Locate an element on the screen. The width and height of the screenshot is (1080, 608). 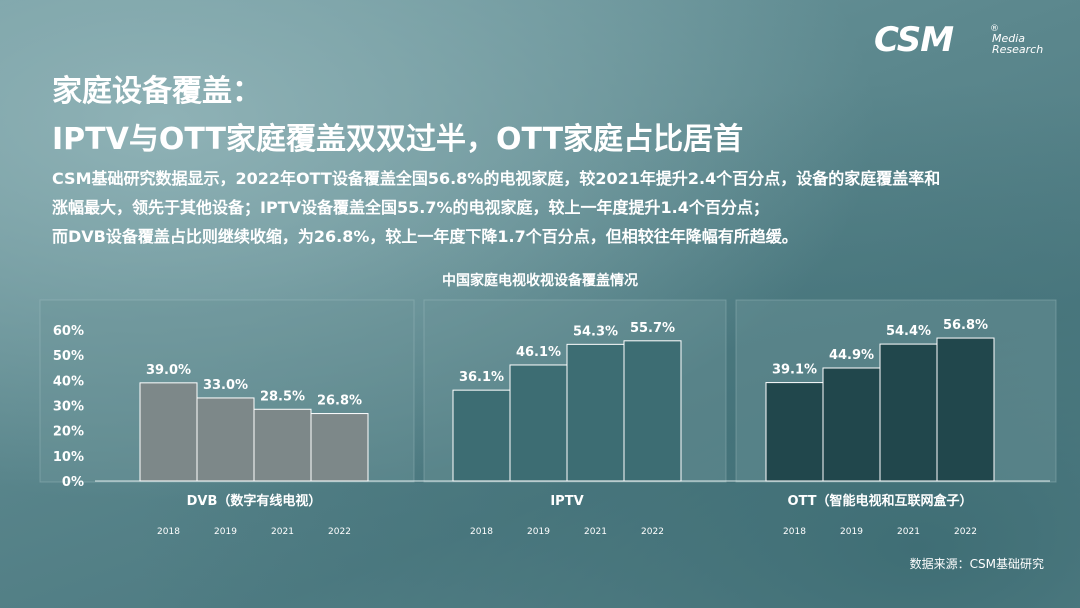
bar-value-label: 55.7% is located at coordinates (652, 328).